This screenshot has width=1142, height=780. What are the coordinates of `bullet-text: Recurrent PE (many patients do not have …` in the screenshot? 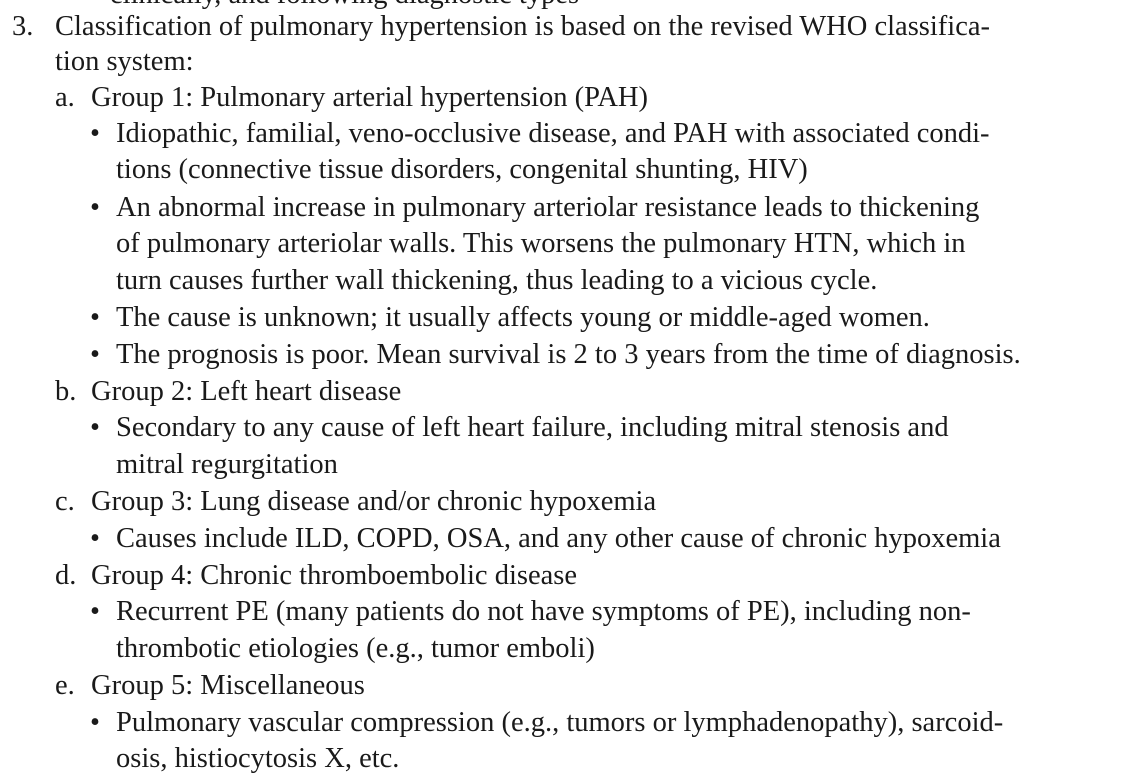 It's located at (543, 611).